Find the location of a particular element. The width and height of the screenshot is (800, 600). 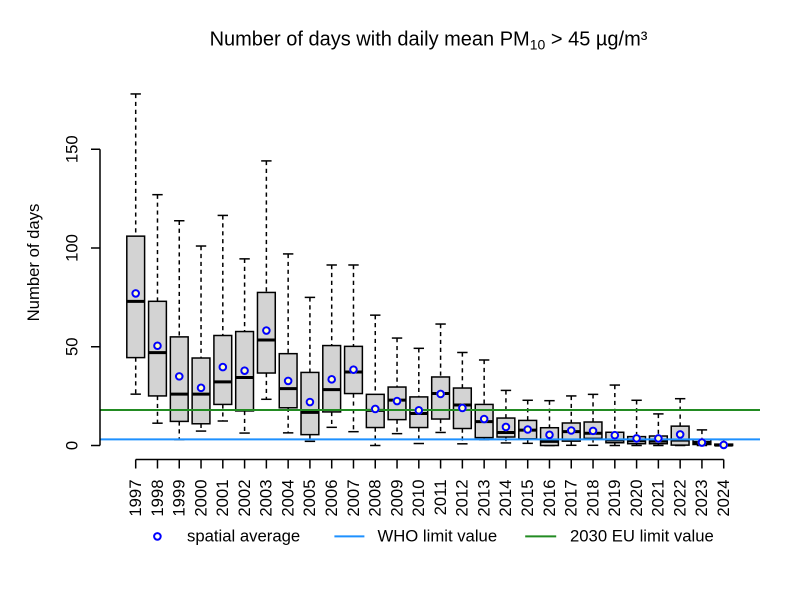

svg-text: 1997 is located at coordinates (135, 498).